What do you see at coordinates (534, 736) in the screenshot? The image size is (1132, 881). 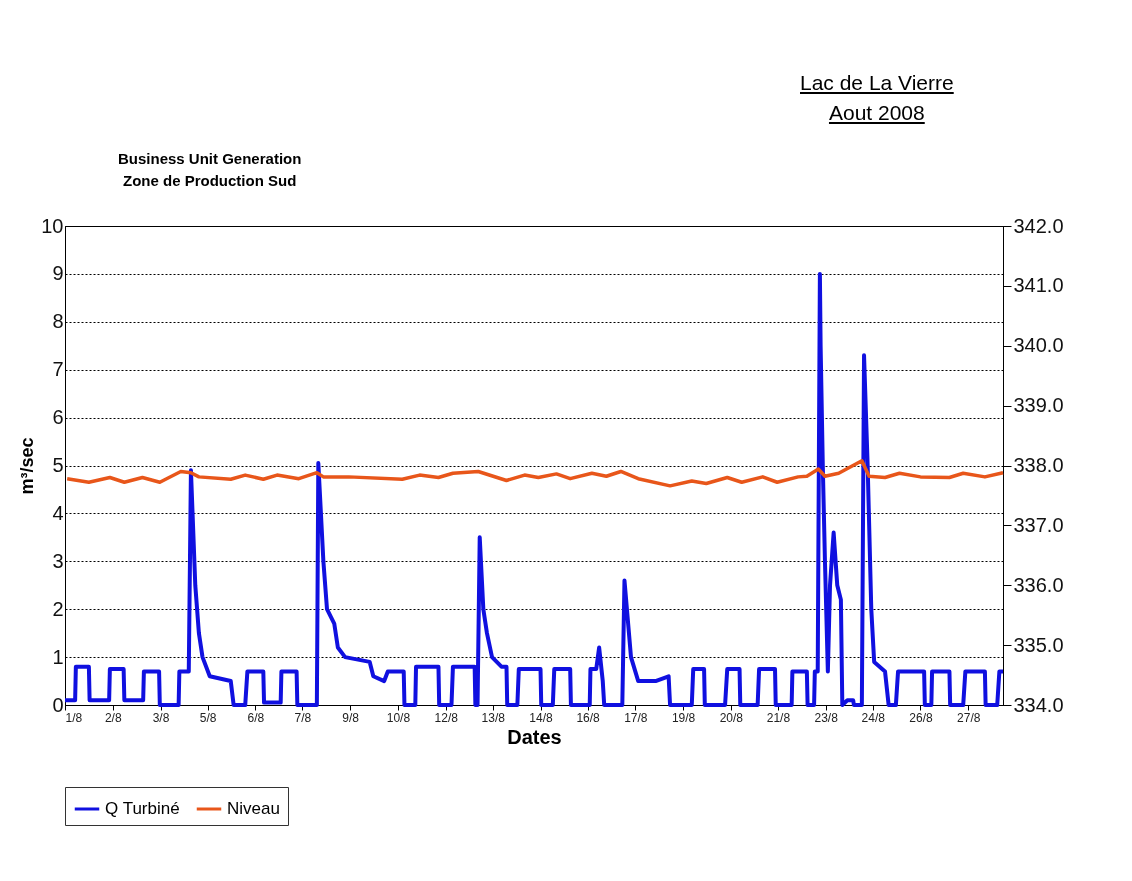 I see `x-axis-title: Dates` at bounding box center [534, 736].